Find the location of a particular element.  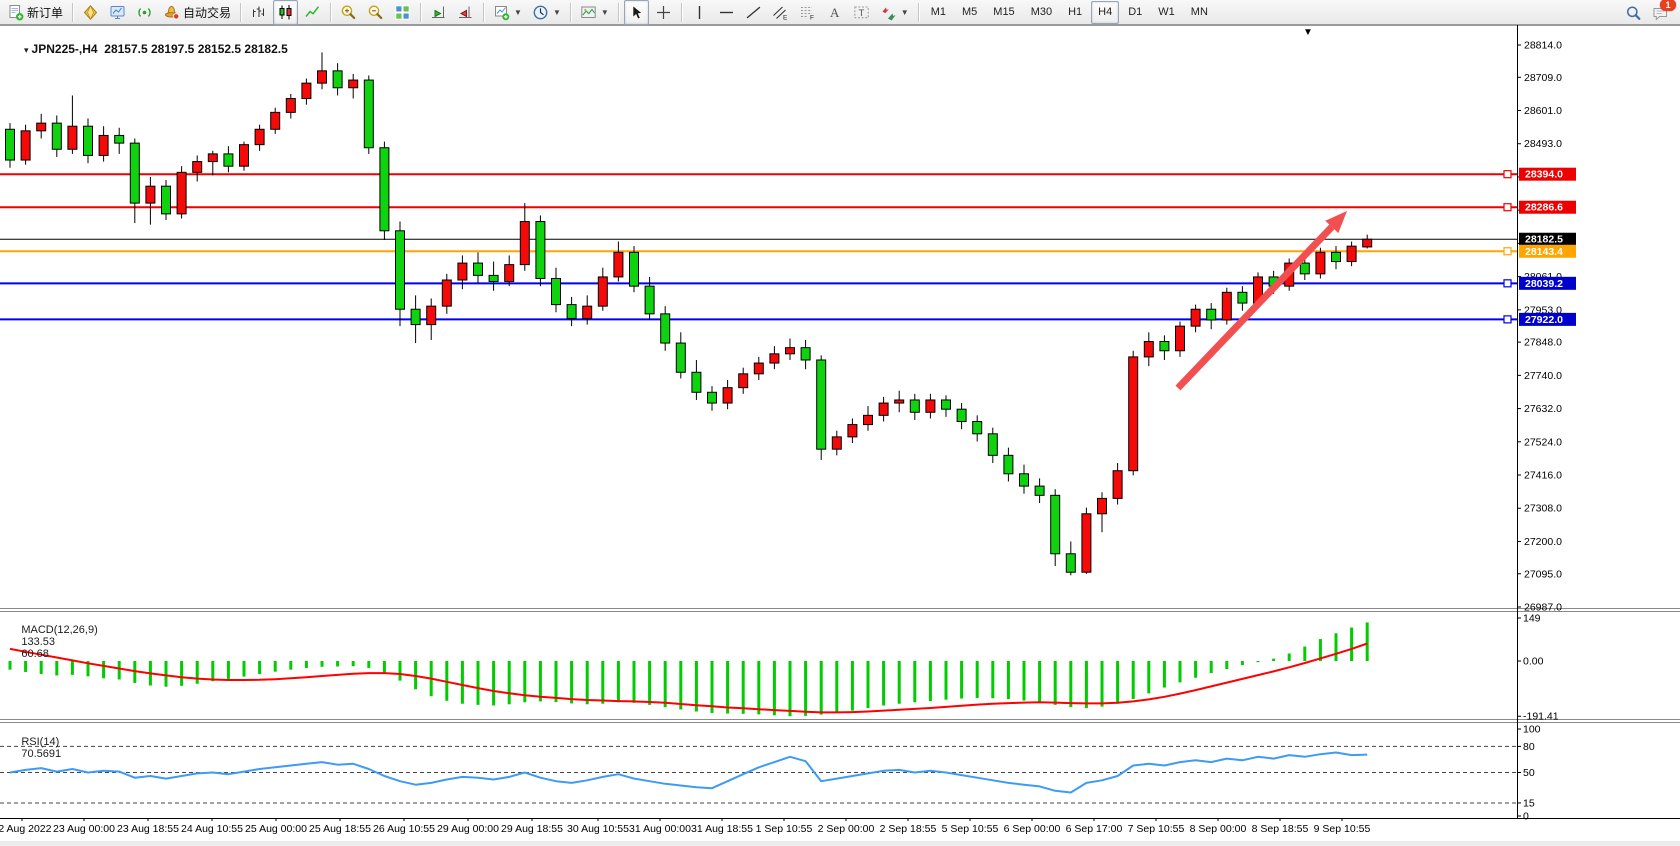

svg-text: 23 Aug 00:00 is located at coordinates (84, 829).